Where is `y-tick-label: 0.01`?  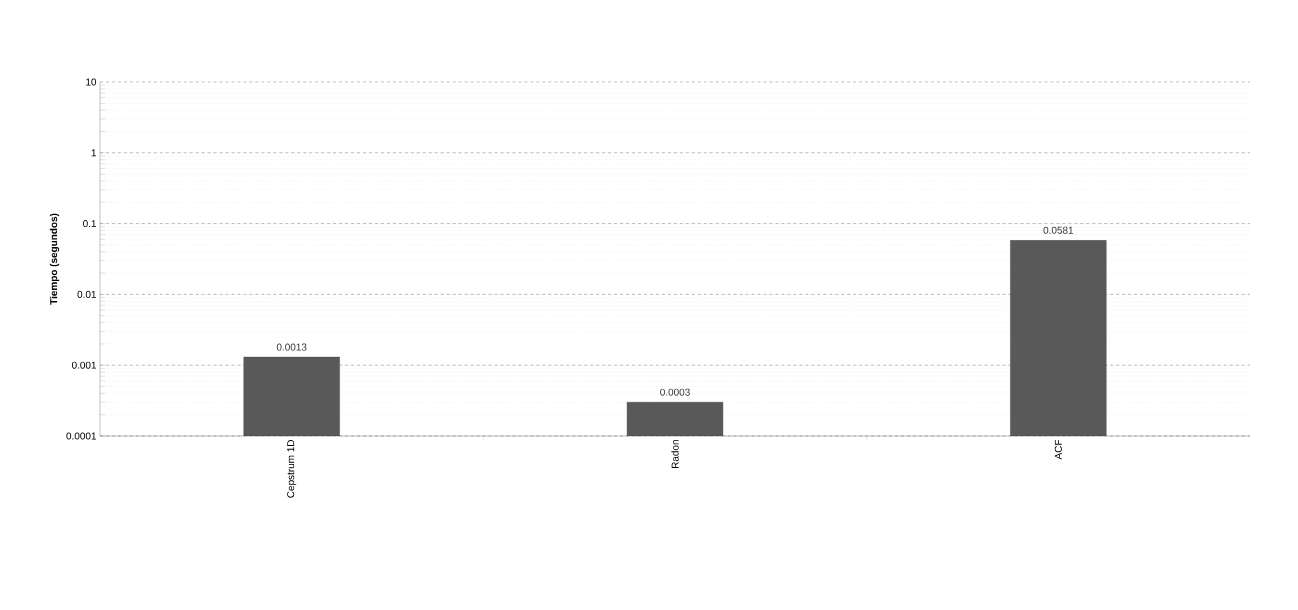 y-tick-label: 0.01 is located at coordinates (87, 294).